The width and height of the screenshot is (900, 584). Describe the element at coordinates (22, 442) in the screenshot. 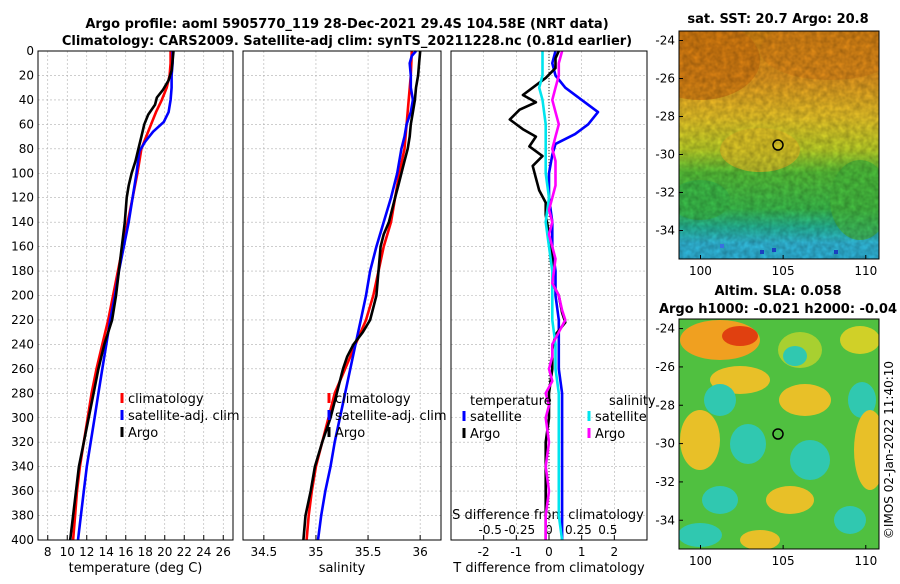

I see `y-tick-label: 320` at that location.